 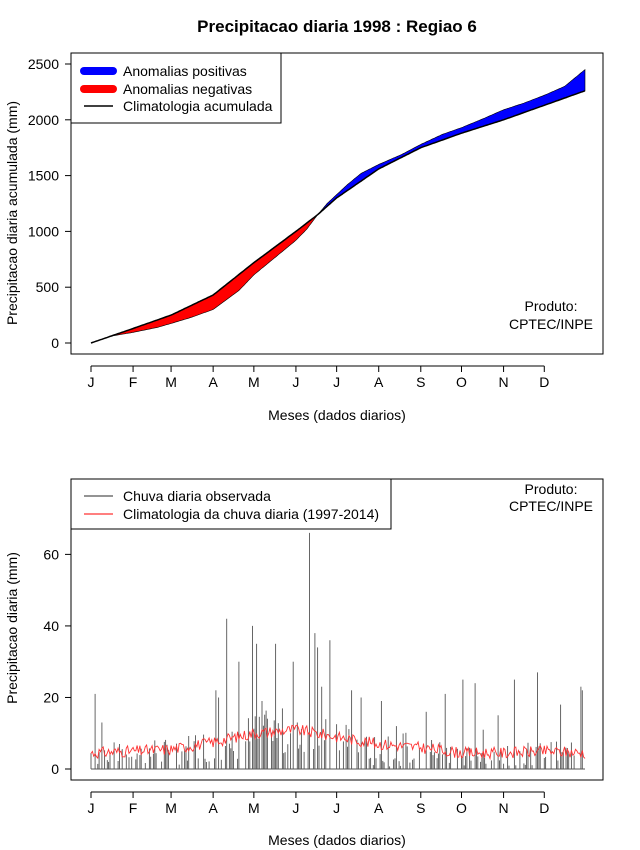 What do you see at coordinates (337, 26) in the screenshot?
I see `chart-title: Precipitacao diaria 1998 : Regiao 6` at bounding box center [337, 26].